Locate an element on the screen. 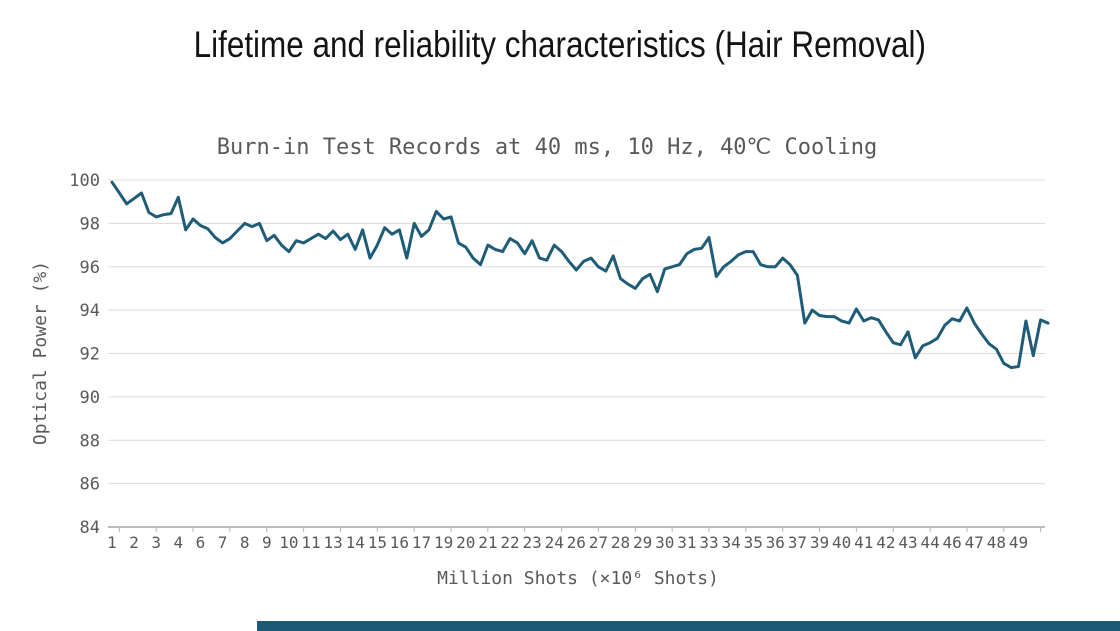  x-tick-label: 48 is located at coordinates (996, 542).